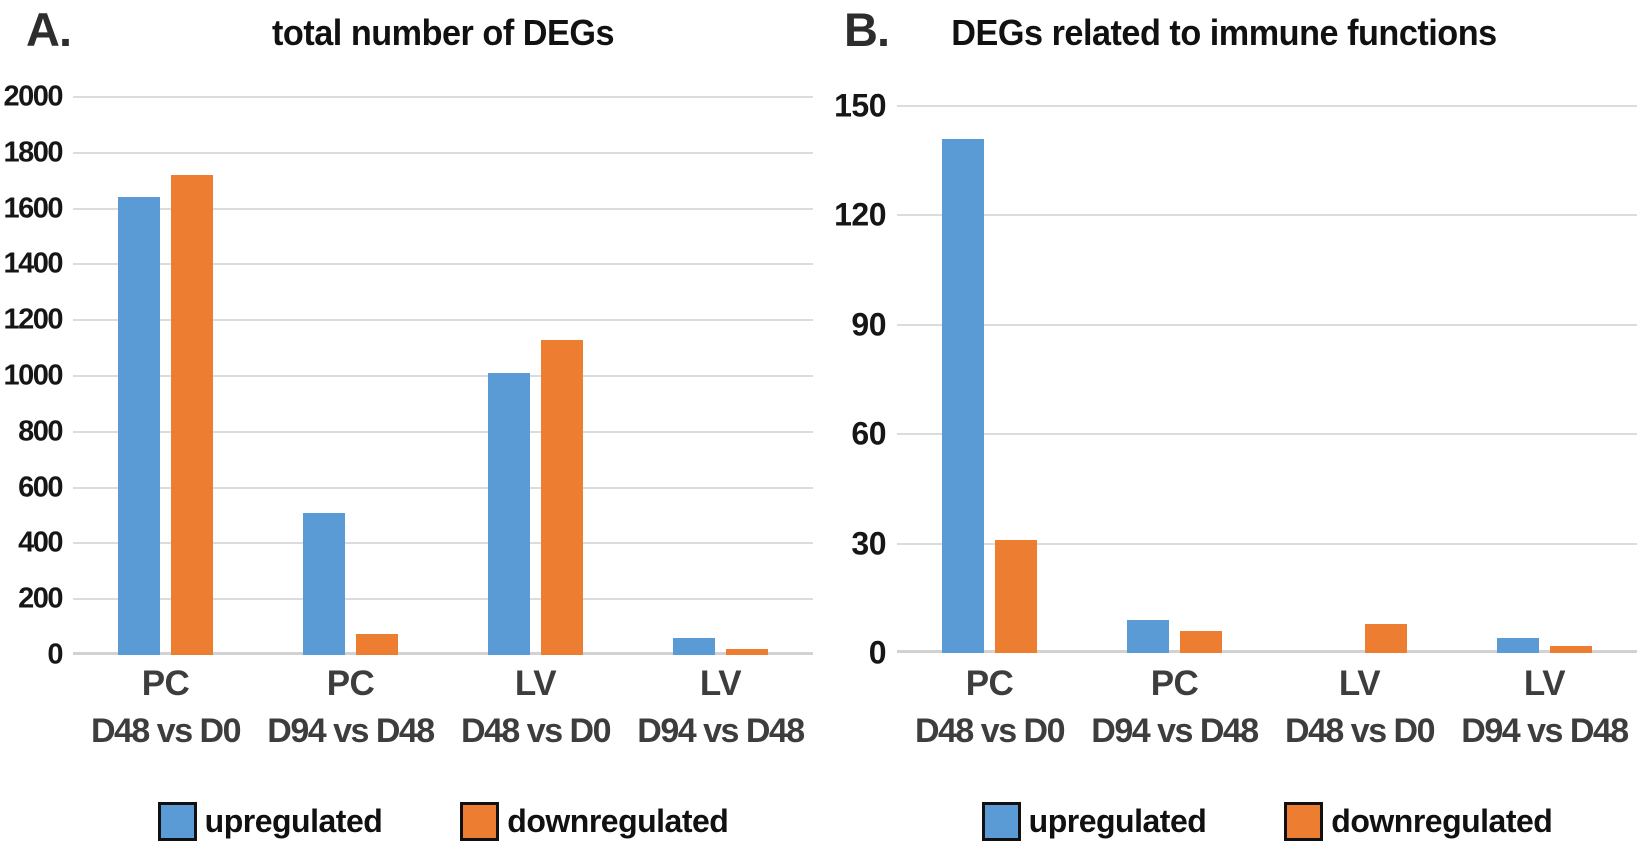 The width and height of the screenshot is (1648, 856). What do you see at coordinates (868, 324) in the screenshot?
I see `y-tick-label: 90` at bounding box center [868, 324].